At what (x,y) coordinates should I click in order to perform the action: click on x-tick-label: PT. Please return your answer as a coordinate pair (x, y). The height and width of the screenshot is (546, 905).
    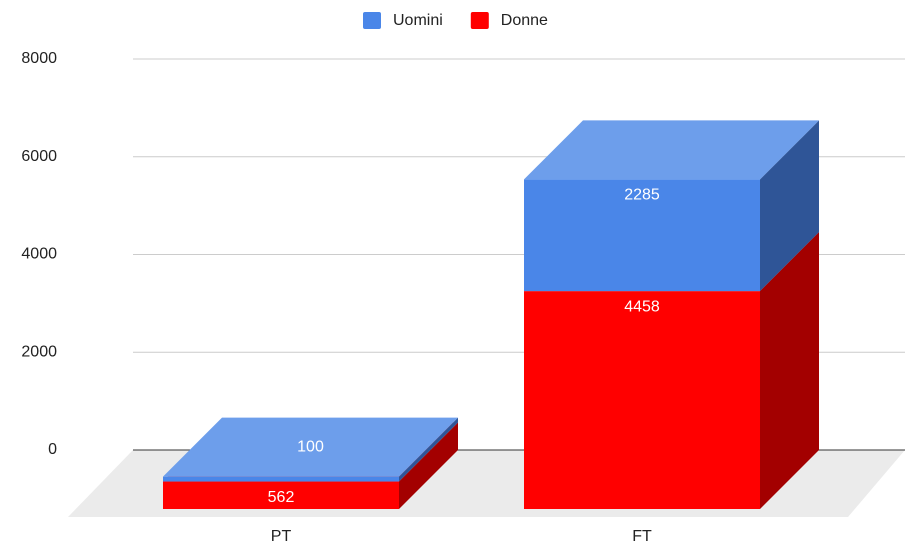
    Looking at the image, I should click on (281, 536).